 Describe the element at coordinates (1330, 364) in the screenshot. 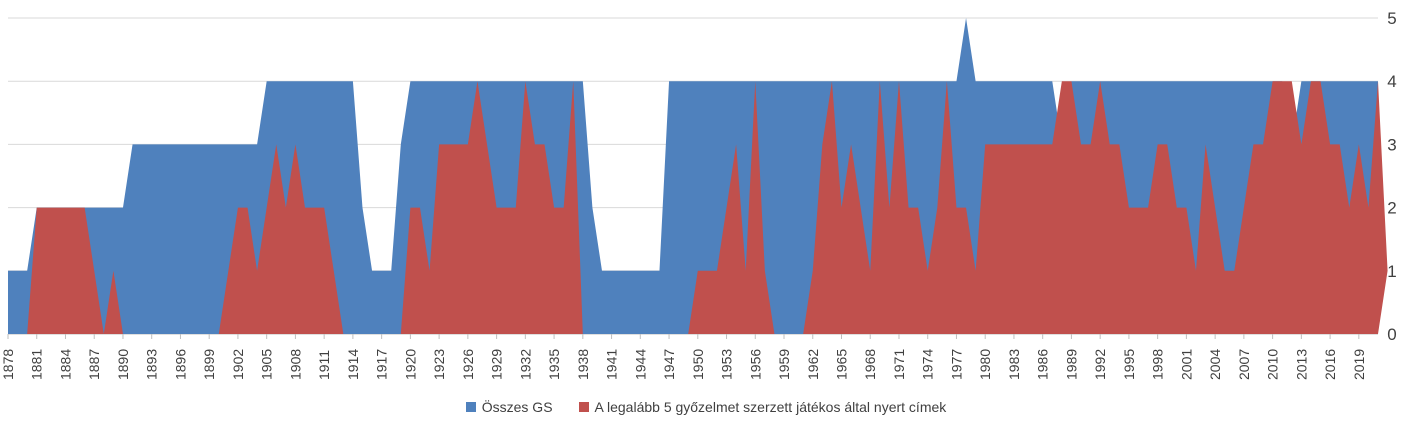

I see `x-tick-label-46: 2016` at that location.